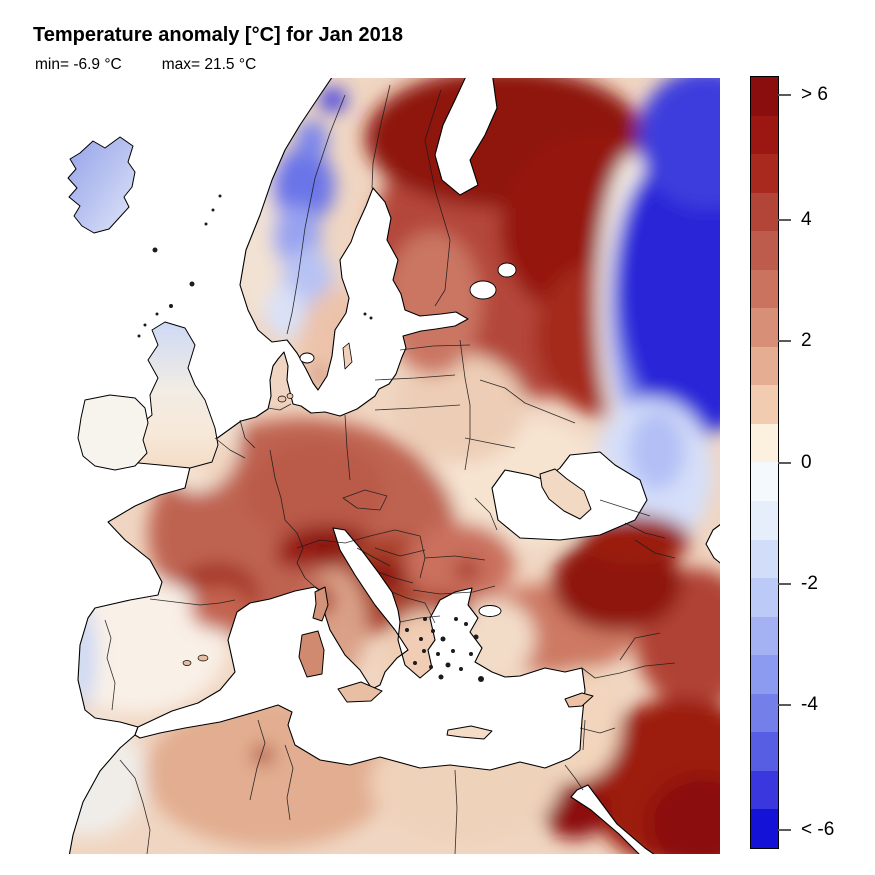 The width and height of the screenshot is (875, 875). What do you see at coordinates (101, 185) in the screenshot?
I see `iceland-island` at bounding box center [101, 185].